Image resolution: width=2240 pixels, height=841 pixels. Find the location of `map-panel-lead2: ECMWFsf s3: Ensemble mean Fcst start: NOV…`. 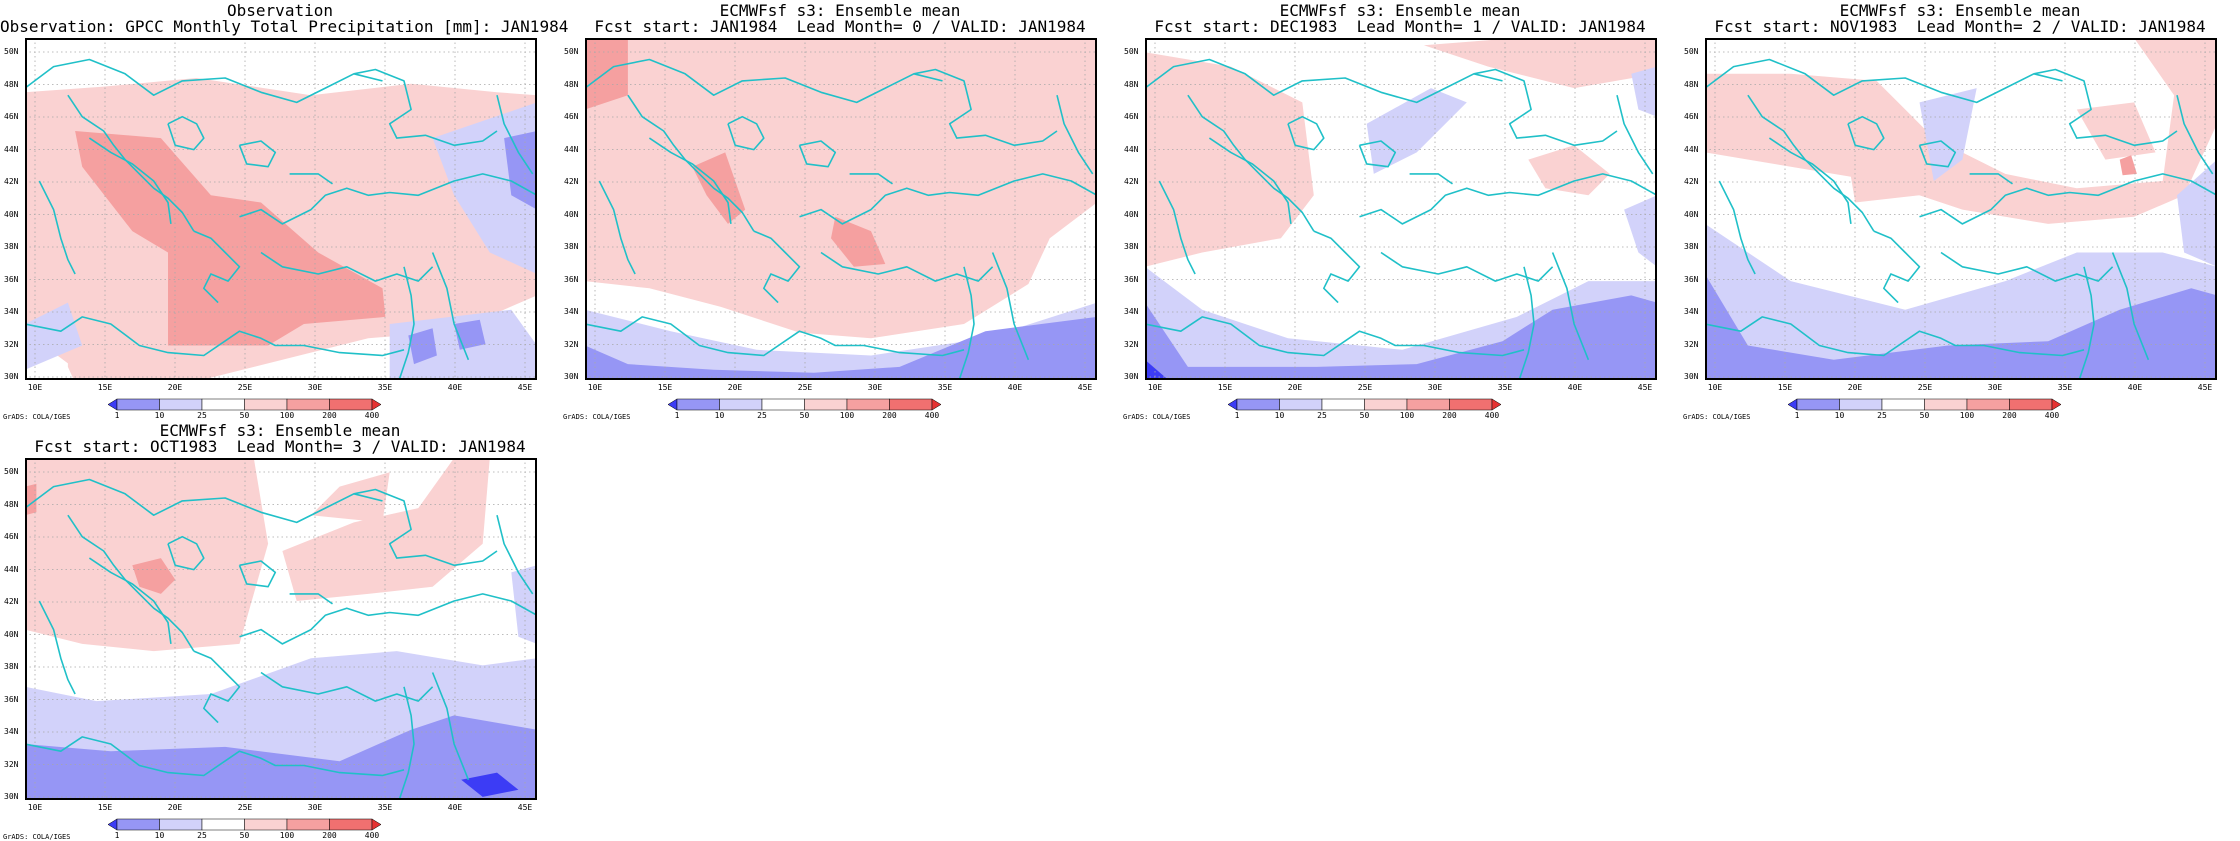

map-panel-lead2: ECMWFsf s3: Ensemble mean Fcst start: NOV… is located at coordinates (1960, 210).